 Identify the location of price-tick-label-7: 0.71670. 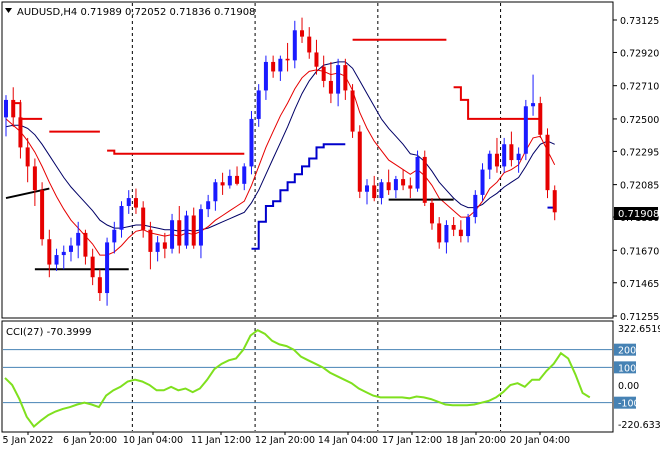
(639, 251).